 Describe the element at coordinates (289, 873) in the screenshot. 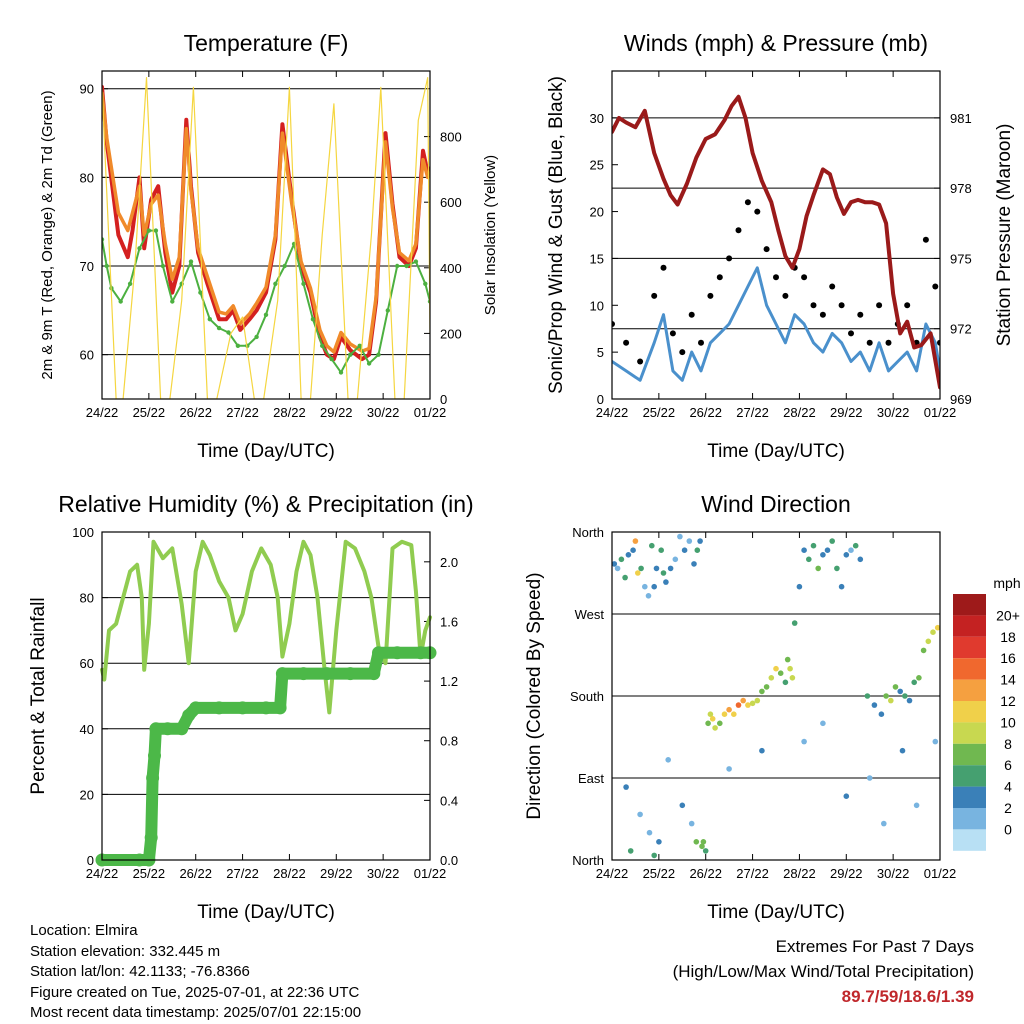

I see `x-tick-label: 28/22` at that location.